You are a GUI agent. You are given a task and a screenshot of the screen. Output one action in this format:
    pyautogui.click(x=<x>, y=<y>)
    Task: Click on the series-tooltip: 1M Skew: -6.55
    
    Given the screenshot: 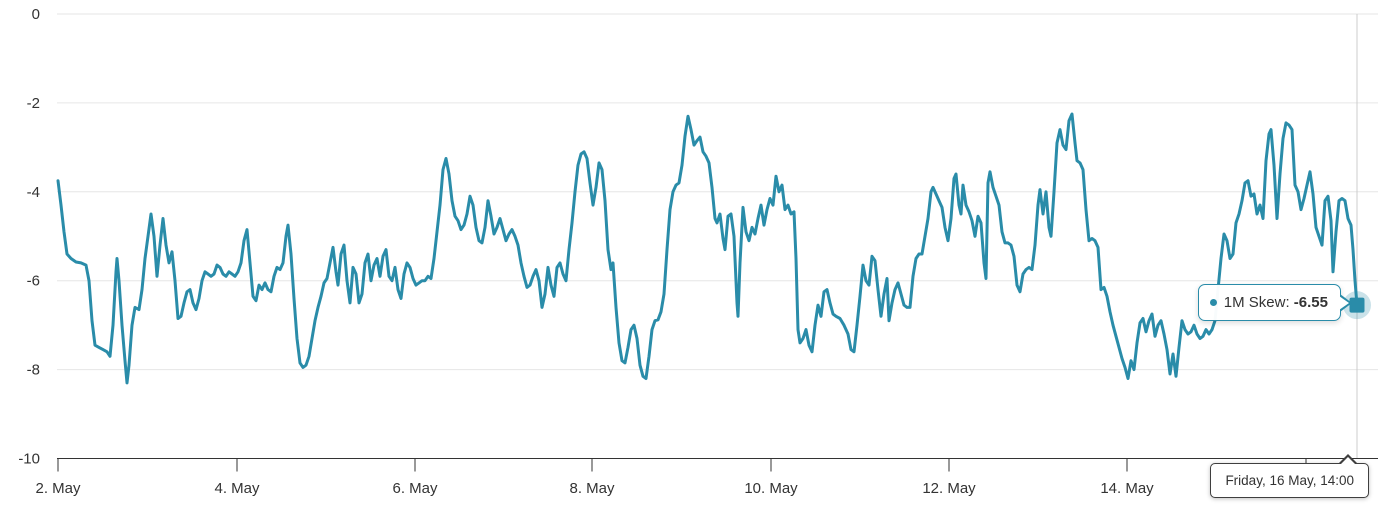 What is the action you would take?
    pyautogui.click(x=1274, y=302)
    